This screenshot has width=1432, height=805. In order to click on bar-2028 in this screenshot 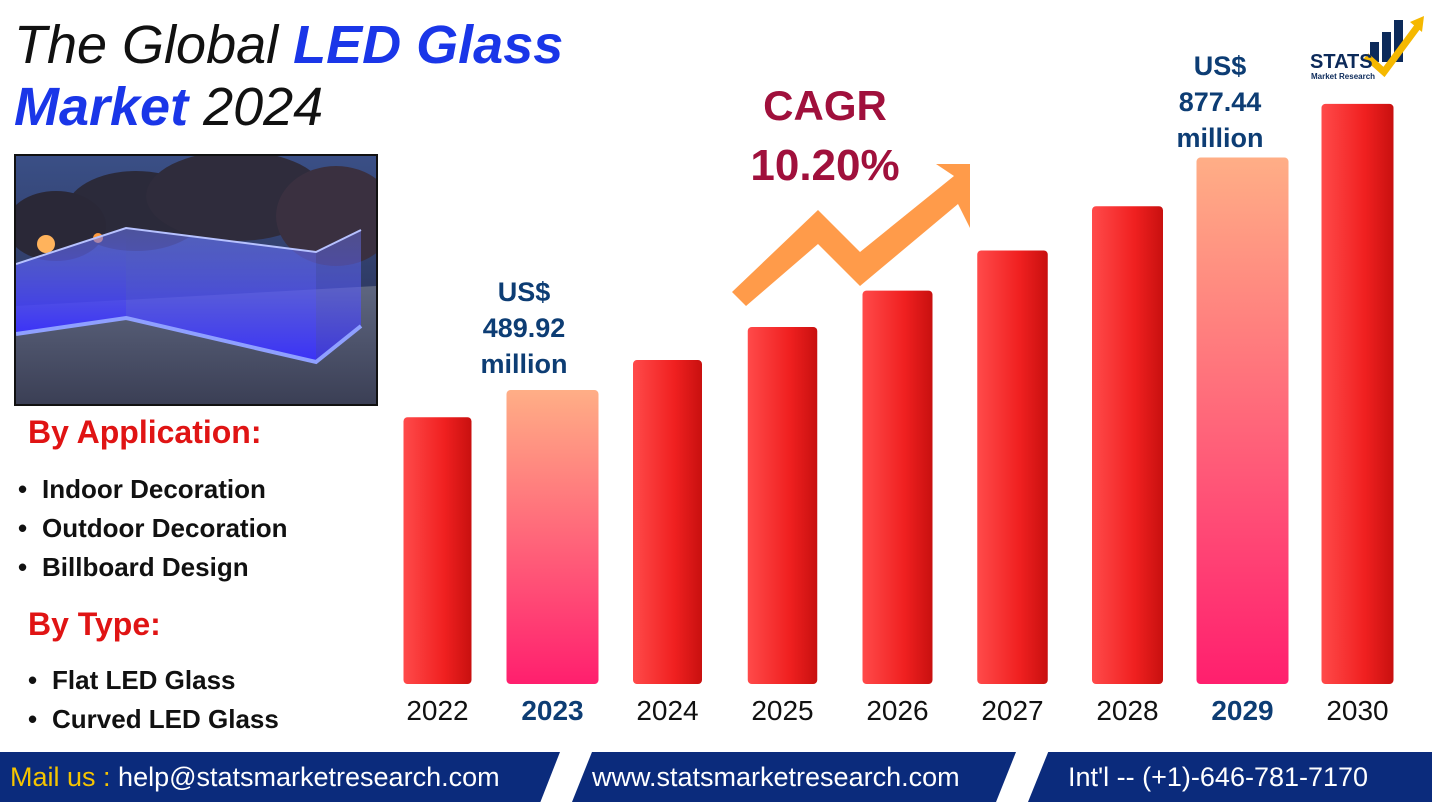, I will do `click(1127, 445)`.